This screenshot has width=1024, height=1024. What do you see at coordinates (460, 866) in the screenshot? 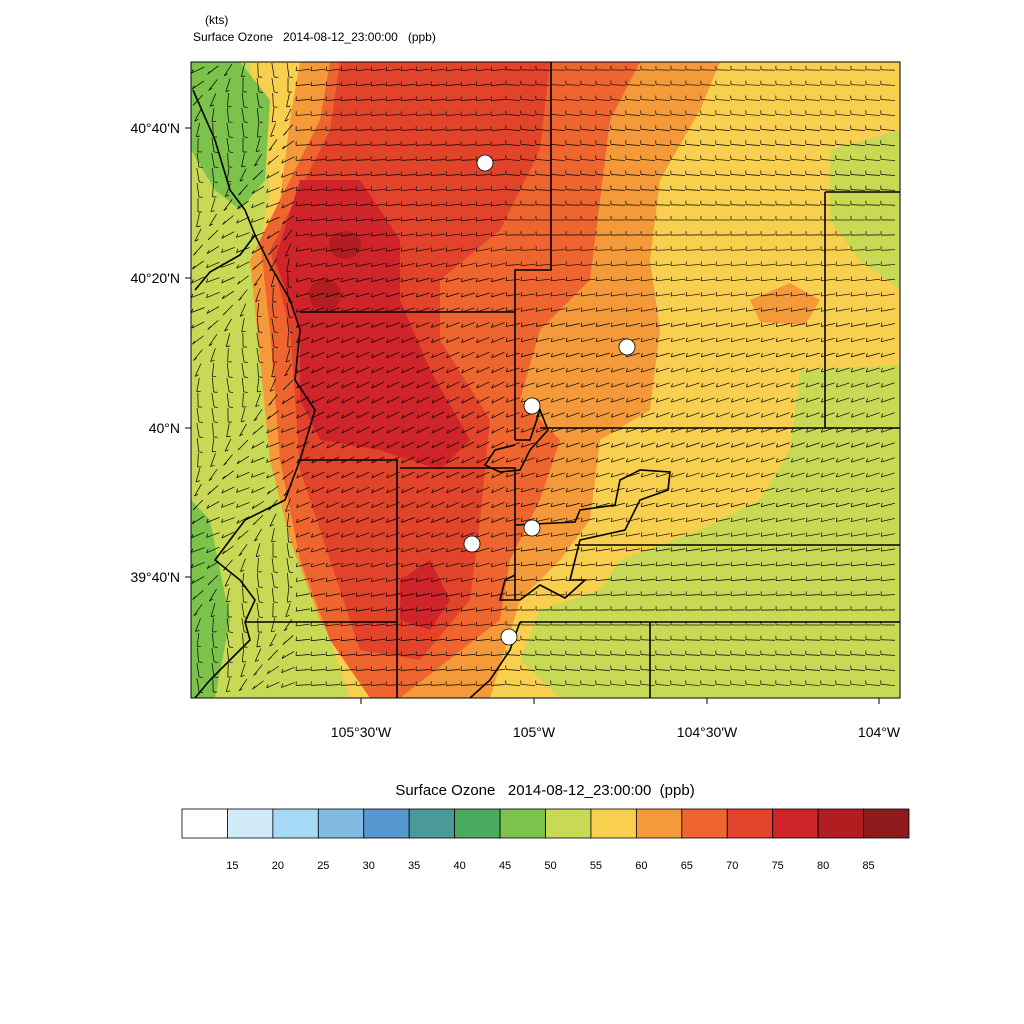
I see `colorbar-label: 40` at bounding box center [460, 866].